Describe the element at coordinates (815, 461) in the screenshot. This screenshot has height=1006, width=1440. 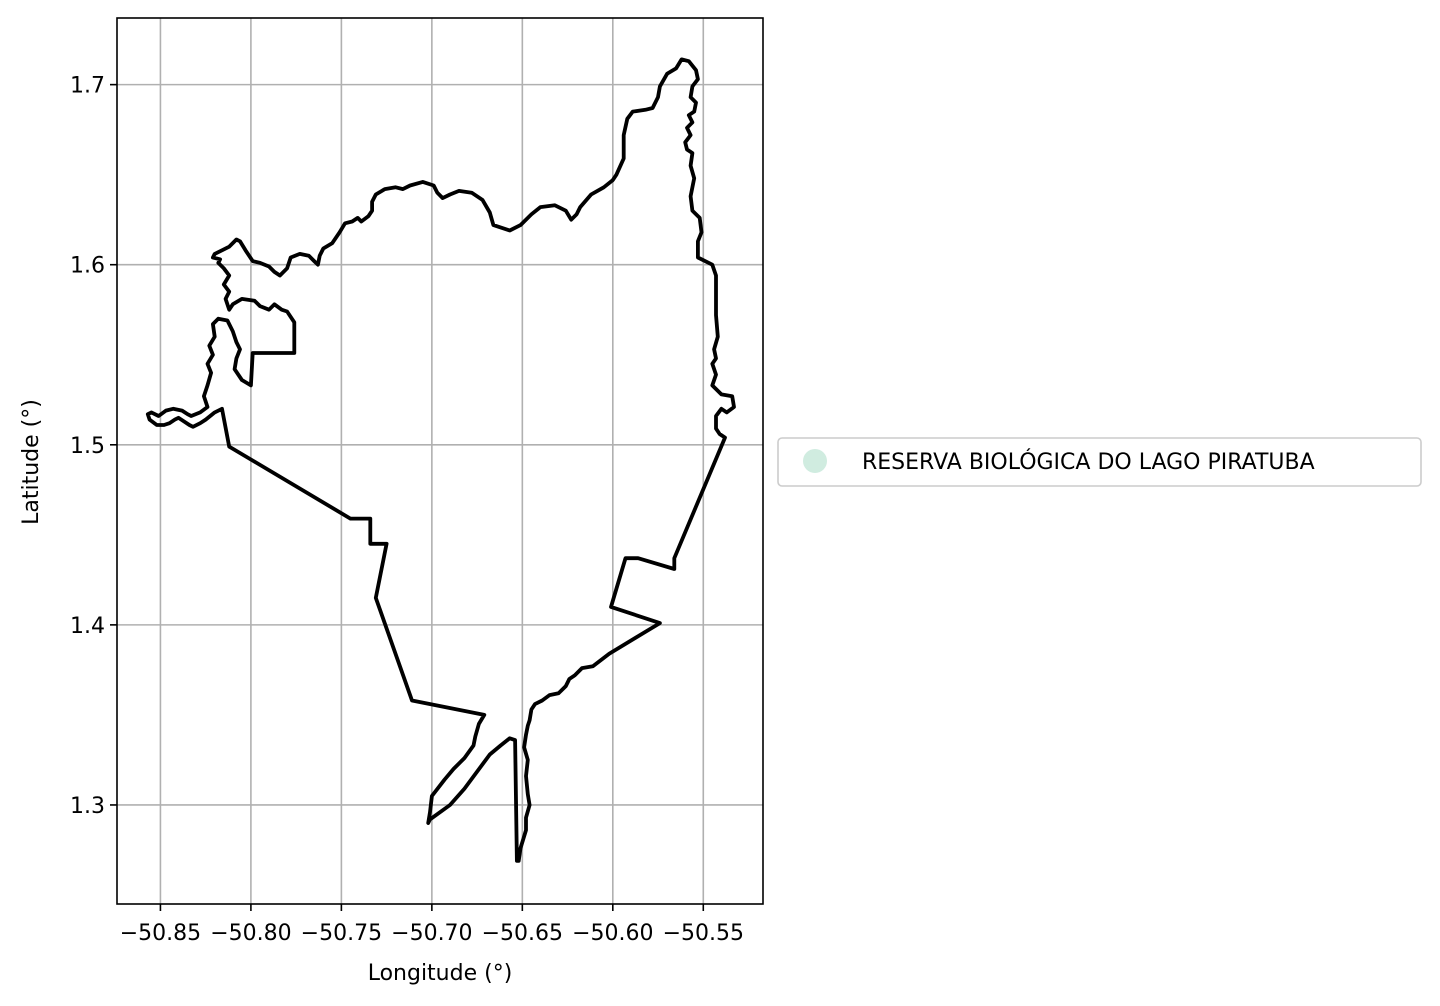
I see `legend-marker` at that location.